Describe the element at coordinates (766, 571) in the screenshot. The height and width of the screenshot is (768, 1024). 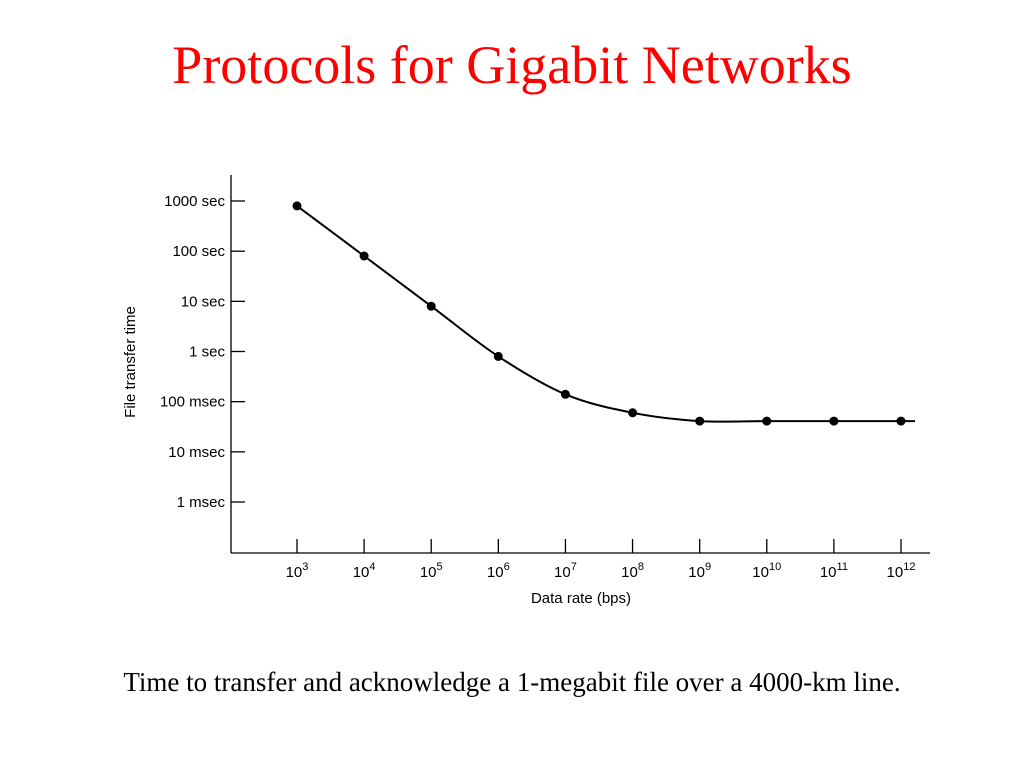
I see `x-tick-label: 10¹⁰` at that location.